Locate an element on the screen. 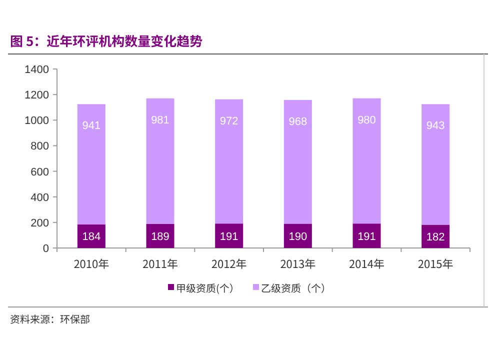 This screenshot has width=500, height=362. x-tick-label: 2010年 is located at coordinates (92, 264).